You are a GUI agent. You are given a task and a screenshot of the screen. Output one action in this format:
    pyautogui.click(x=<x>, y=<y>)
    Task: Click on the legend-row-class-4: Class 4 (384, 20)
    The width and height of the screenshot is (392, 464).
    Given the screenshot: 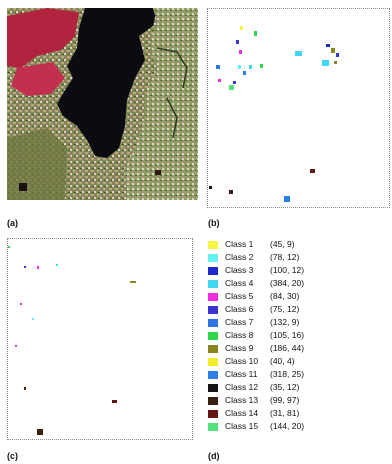 What is the action you would take?
    pyautogui.click(x=300, y=283)
    